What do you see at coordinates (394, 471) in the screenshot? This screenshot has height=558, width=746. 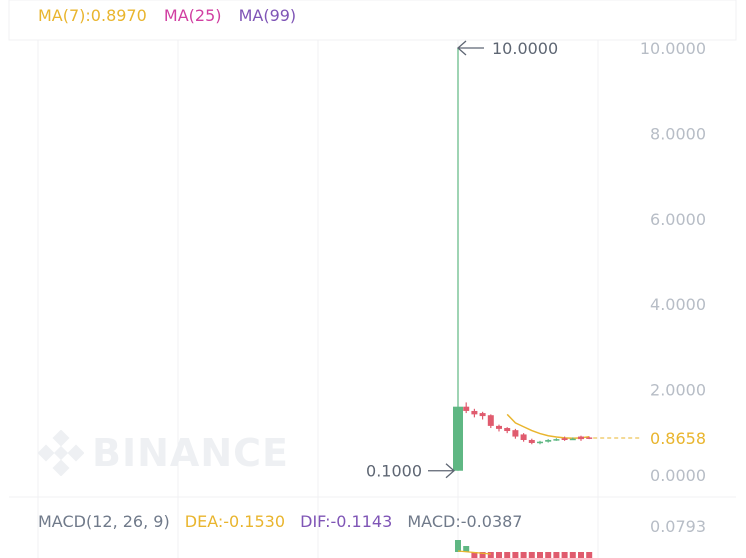 I see `low-annotation: 0.1000` at bounding box center [394, 471].